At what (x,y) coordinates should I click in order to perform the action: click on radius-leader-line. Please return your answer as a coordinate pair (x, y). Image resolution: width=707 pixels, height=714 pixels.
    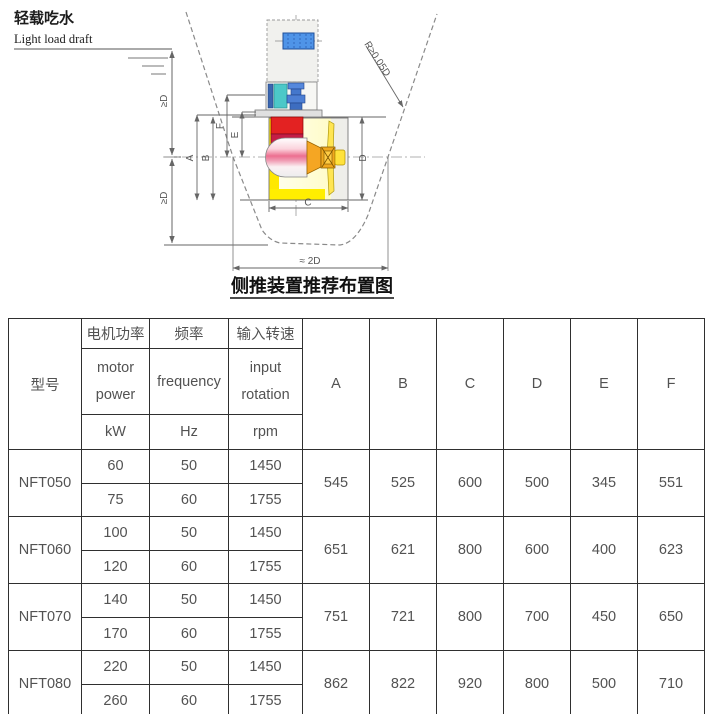
    Looking at the image, I should click on (384, 76).